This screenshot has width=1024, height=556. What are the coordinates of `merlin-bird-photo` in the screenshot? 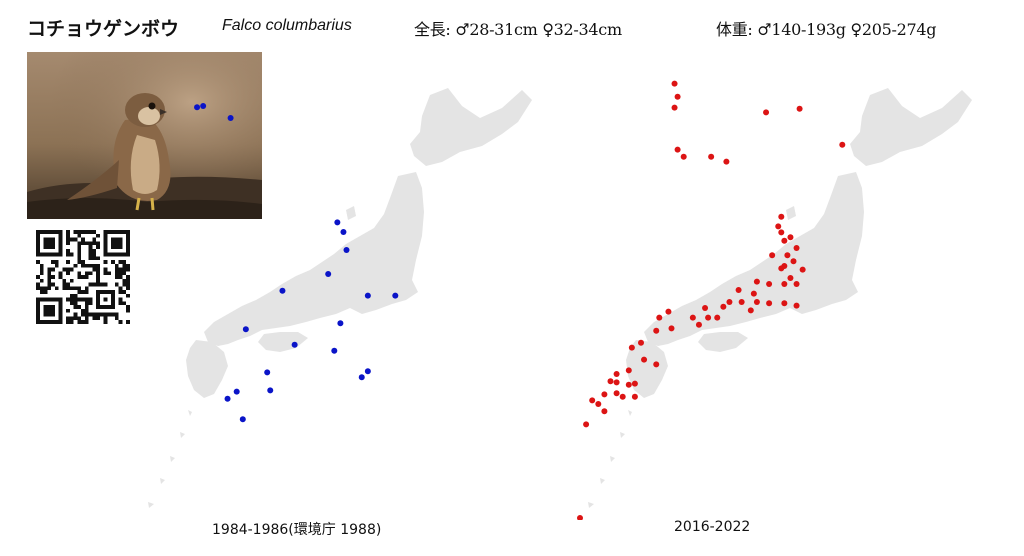 It's located at (144, 135).